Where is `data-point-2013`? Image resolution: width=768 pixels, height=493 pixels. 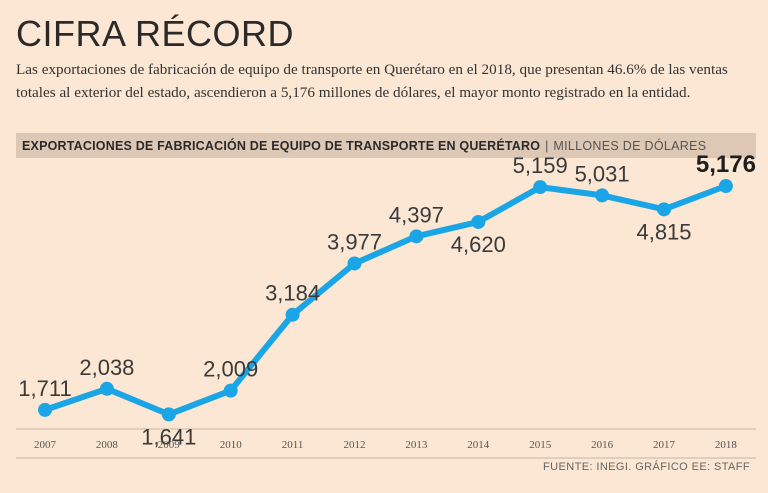
data-point-2013 is located at coordinates (416, 236).